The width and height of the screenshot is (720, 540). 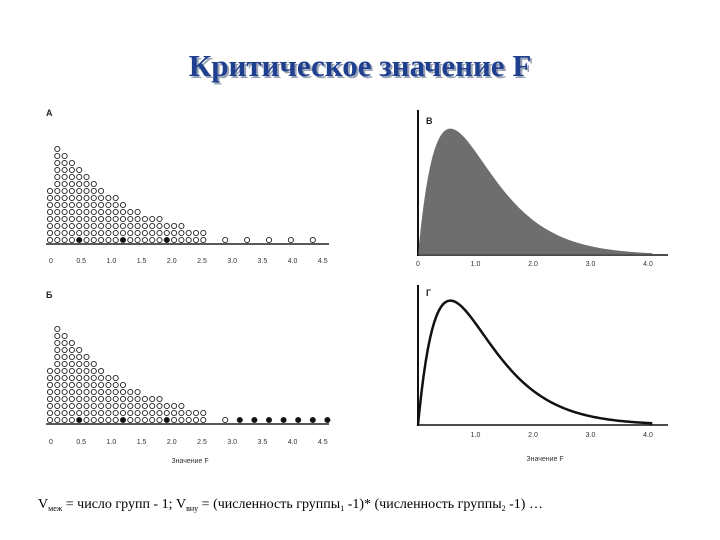 I want to click on tick-label: 2.0, so click(x=172, y=261).